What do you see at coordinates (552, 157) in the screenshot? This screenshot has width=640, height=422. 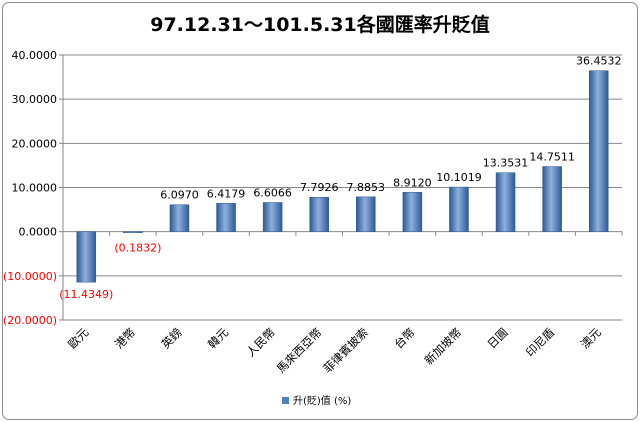 I see `data-label: 14.7511` at bounding box center [552, 157].